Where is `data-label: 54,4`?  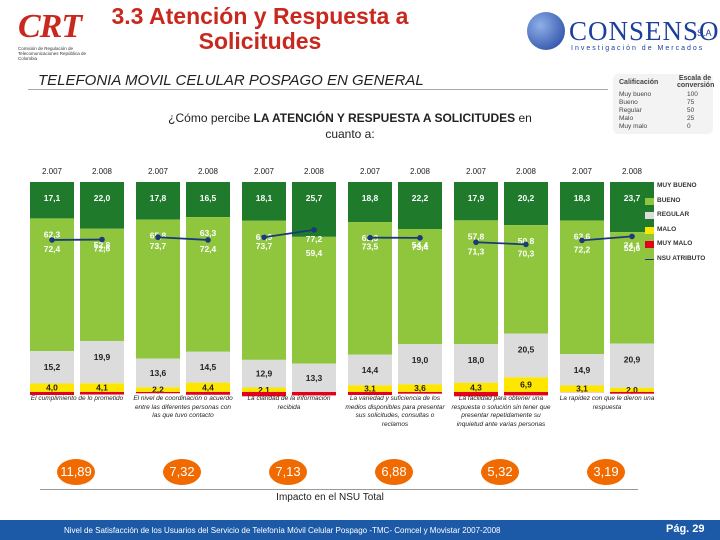 data-label: 54,4 is located at coordinates (420, 245).